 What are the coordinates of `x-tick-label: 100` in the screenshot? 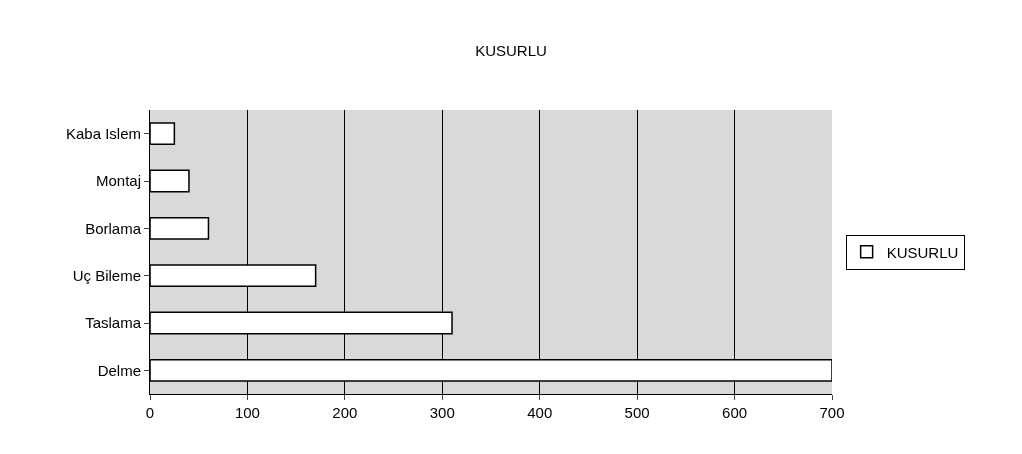 It's located at (247, 412).